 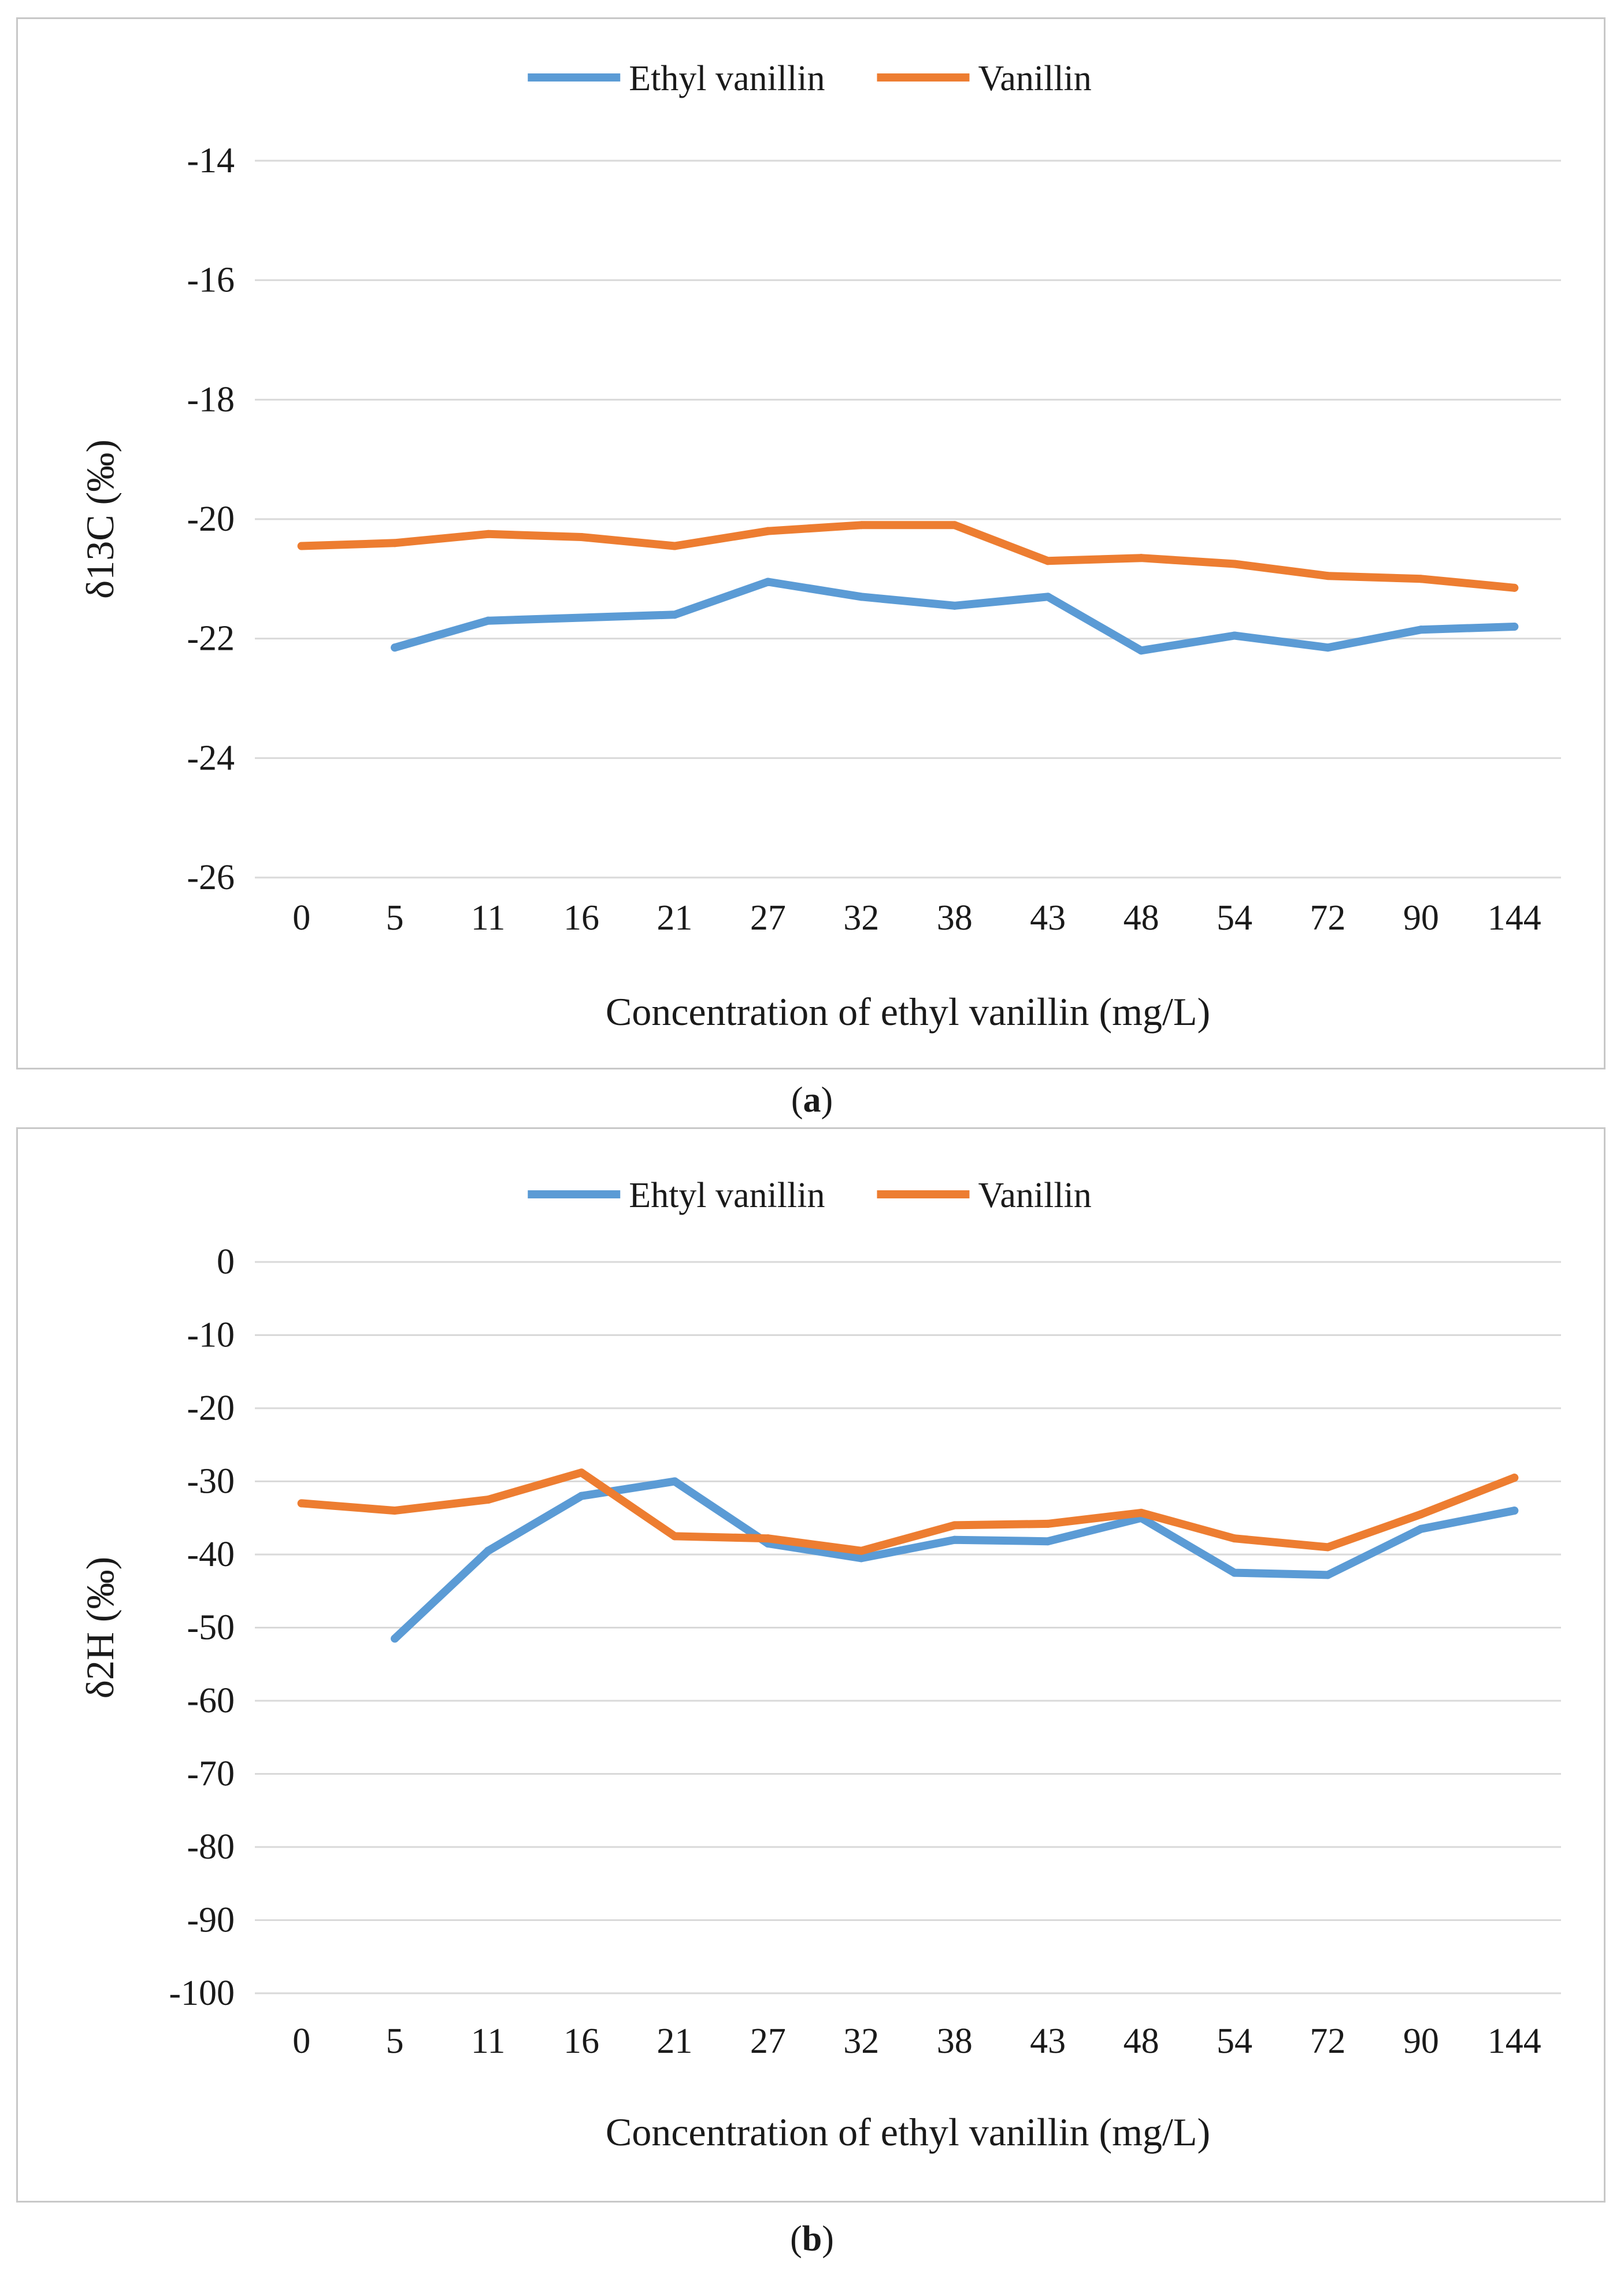 I want to click on y-tick-label: -30, so click(x=211, y=1482).